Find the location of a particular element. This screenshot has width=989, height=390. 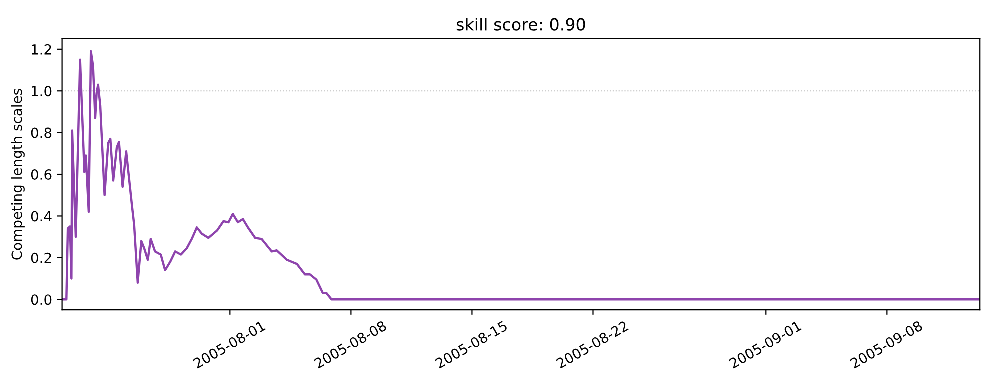

y-tick-label: 0.8 is located at coordinates (41, 133).